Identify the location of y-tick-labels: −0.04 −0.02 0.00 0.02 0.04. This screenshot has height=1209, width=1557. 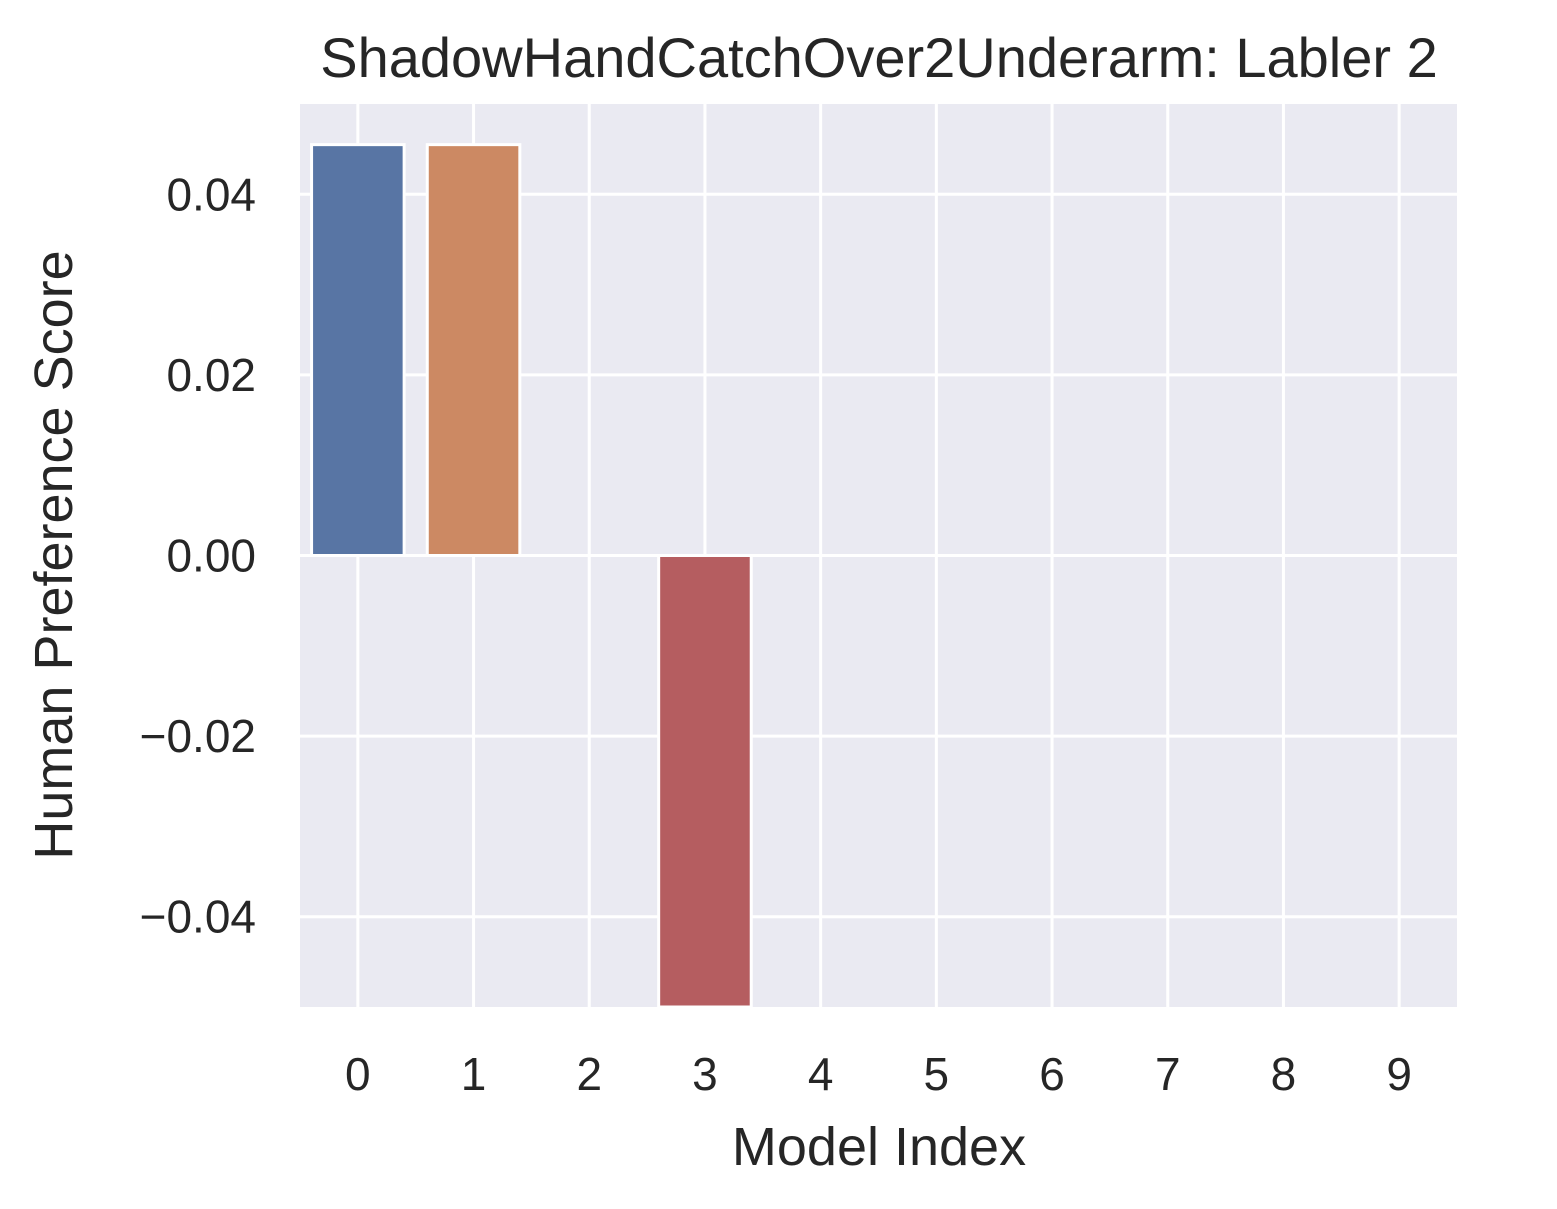
(198, 555).